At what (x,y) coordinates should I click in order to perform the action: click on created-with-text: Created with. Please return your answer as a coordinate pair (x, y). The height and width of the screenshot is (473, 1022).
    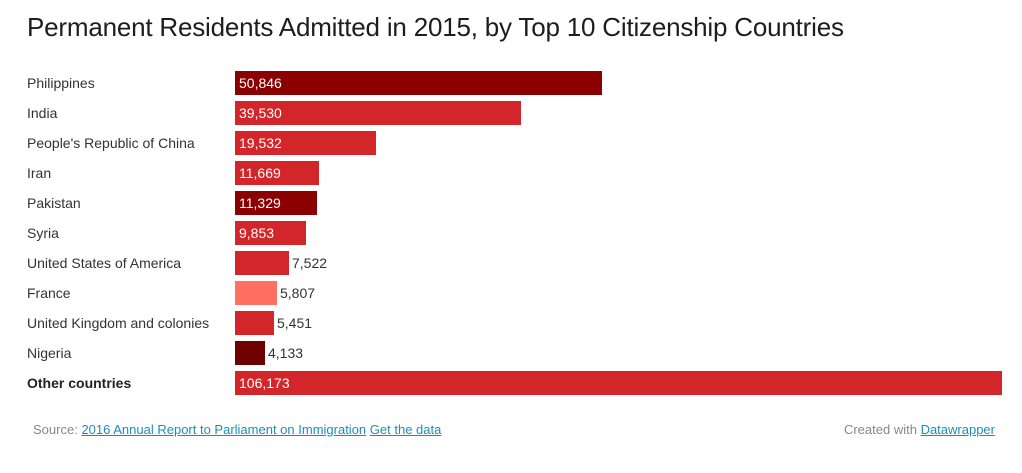
    Looking at the image, I should click on (880, 429).